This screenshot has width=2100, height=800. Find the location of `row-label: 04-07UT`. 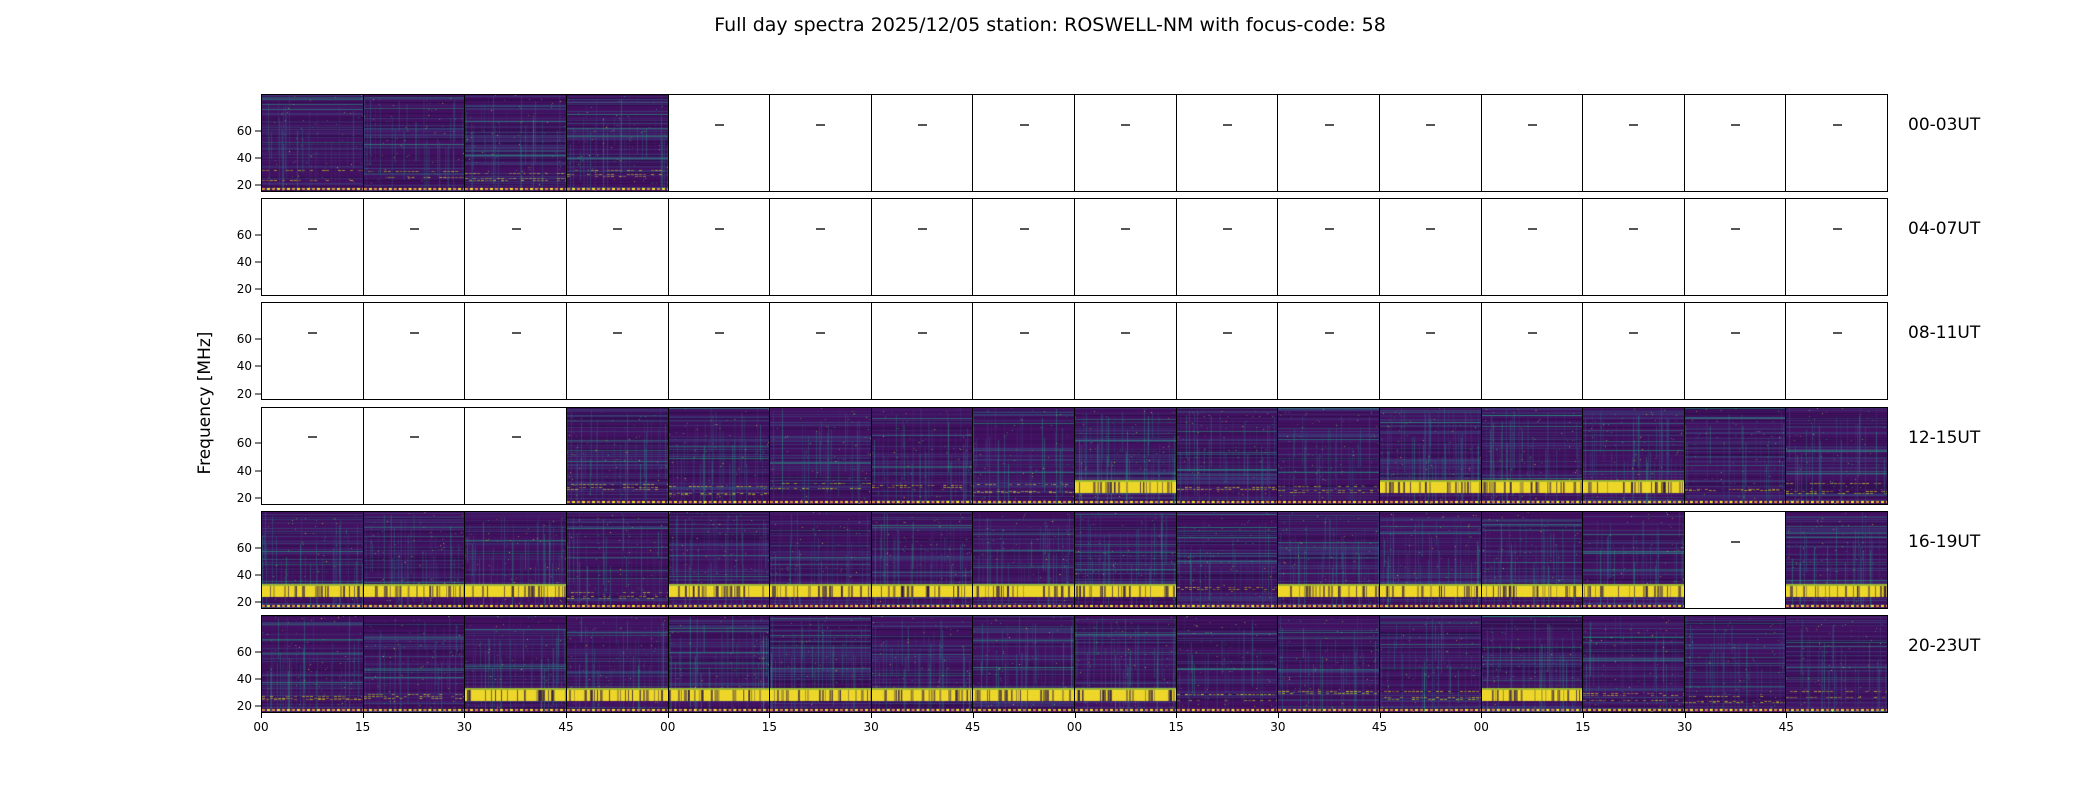

row-label: 04-07UT is located at coordinates (1944, 229).